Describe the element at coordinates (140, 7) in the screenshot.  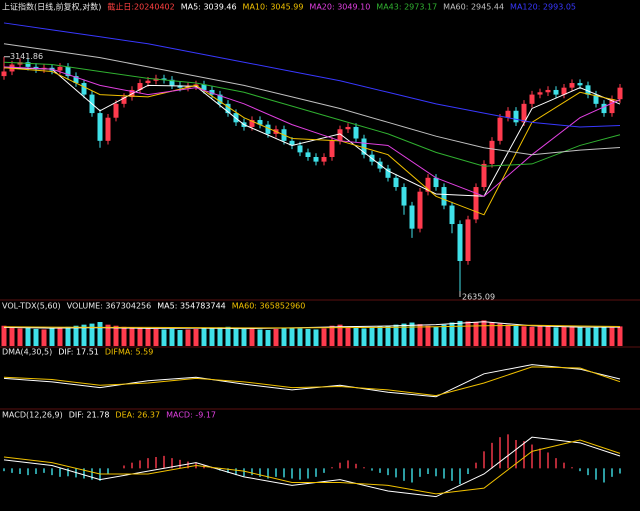
I see `legend-text: 截止日:20240402` at that location.